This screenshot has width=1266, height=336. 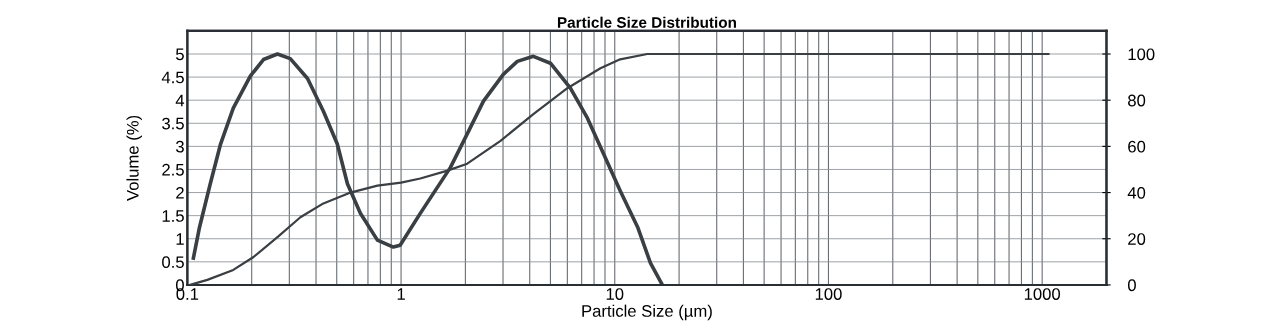 What do you see at coordinates (179, 54) in the screenshot?
I see `y-tick-label: 5` at bounding box center [179, 54].